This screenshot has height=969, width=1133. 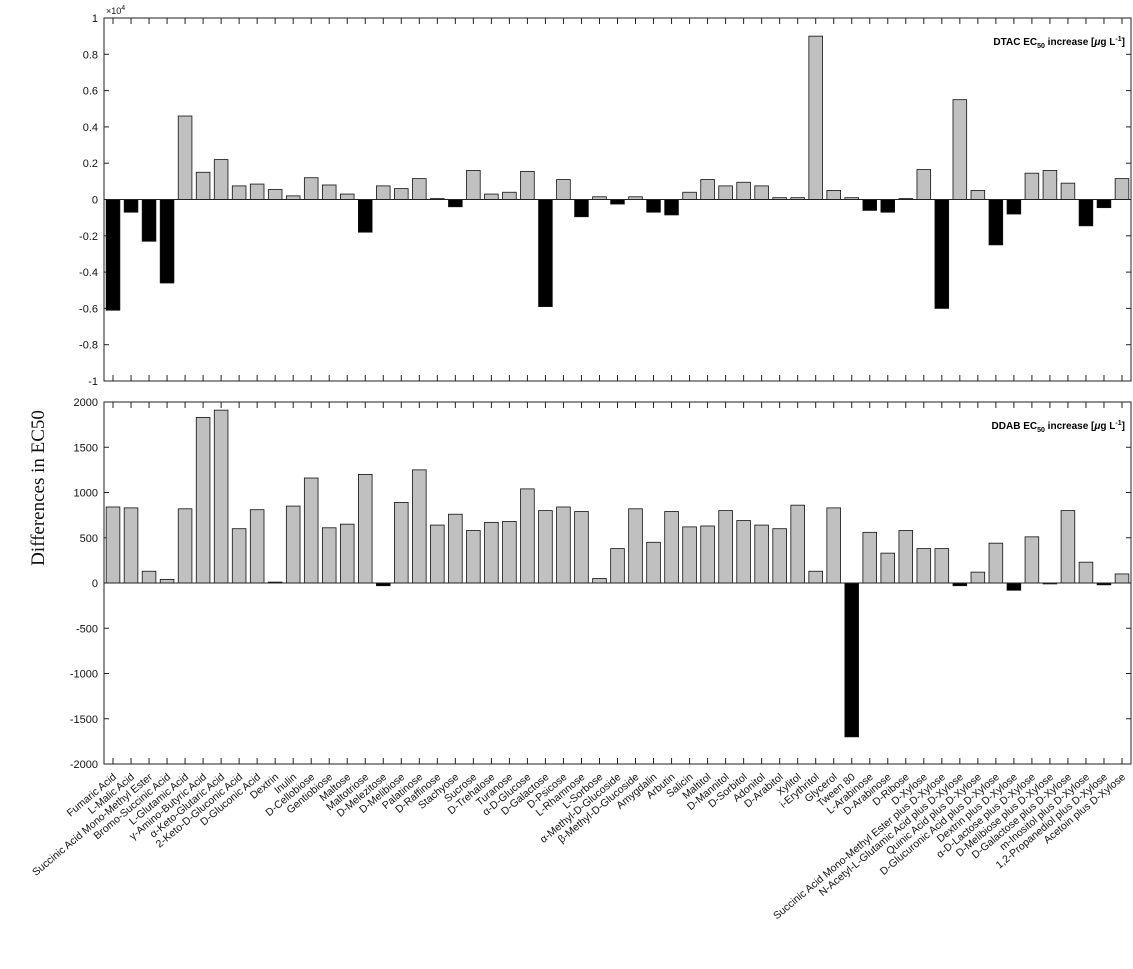 I want to click on y-tick-label: 0.8, so click(x=90, y=55).